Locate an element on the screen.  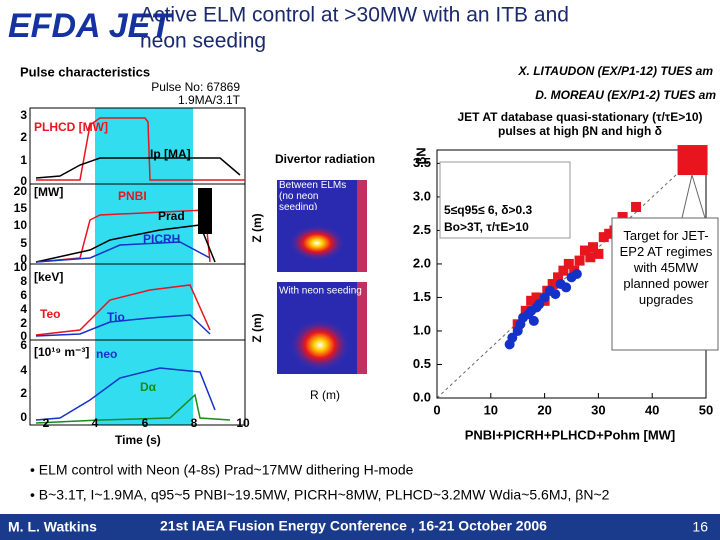
trace-label: Prad is located at coordinates (171, 216).